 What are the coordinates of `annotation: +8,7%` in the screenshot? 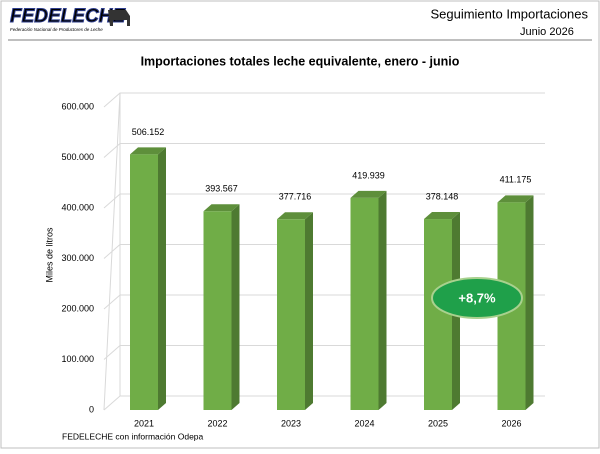 It's located at (477, 297).